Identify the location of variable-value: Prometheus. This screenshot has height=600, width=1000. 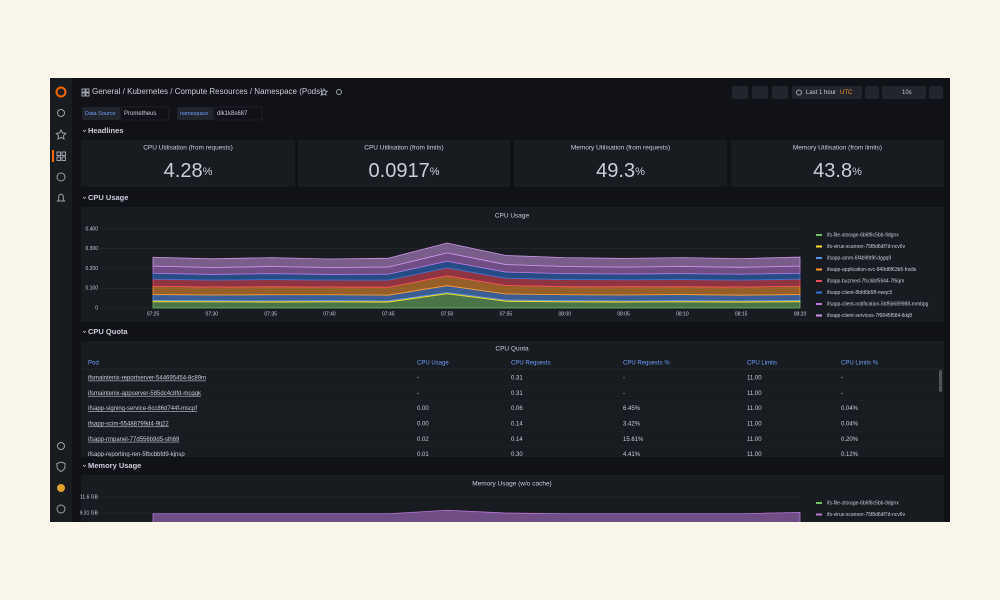
(140, 114).